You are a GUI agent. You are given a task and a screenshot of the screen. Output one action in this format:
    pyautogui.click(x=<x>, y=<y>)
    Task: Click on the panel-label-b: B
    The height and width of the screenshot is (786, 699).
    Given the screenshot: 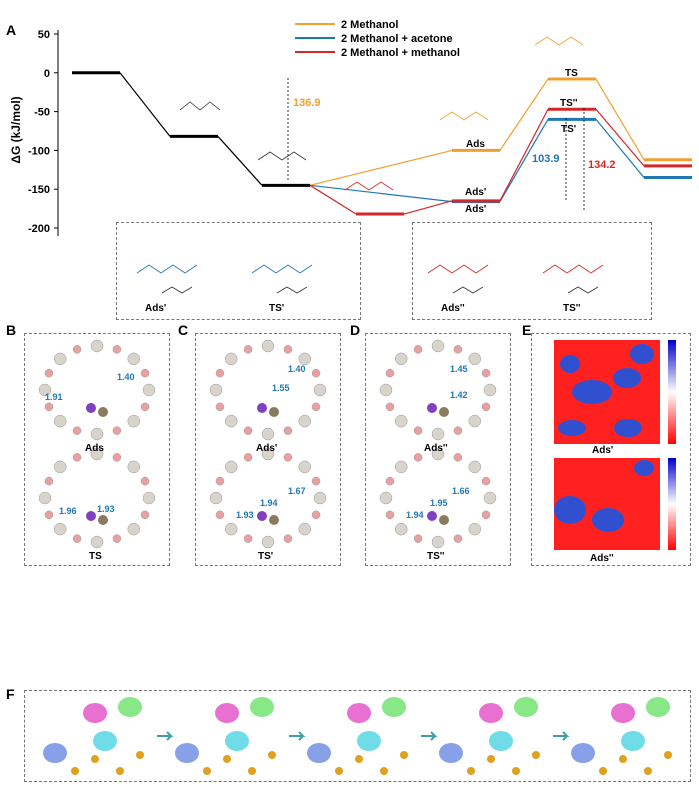 What is the action you would take?
    pyautogui.click(x=11, y=330)
    